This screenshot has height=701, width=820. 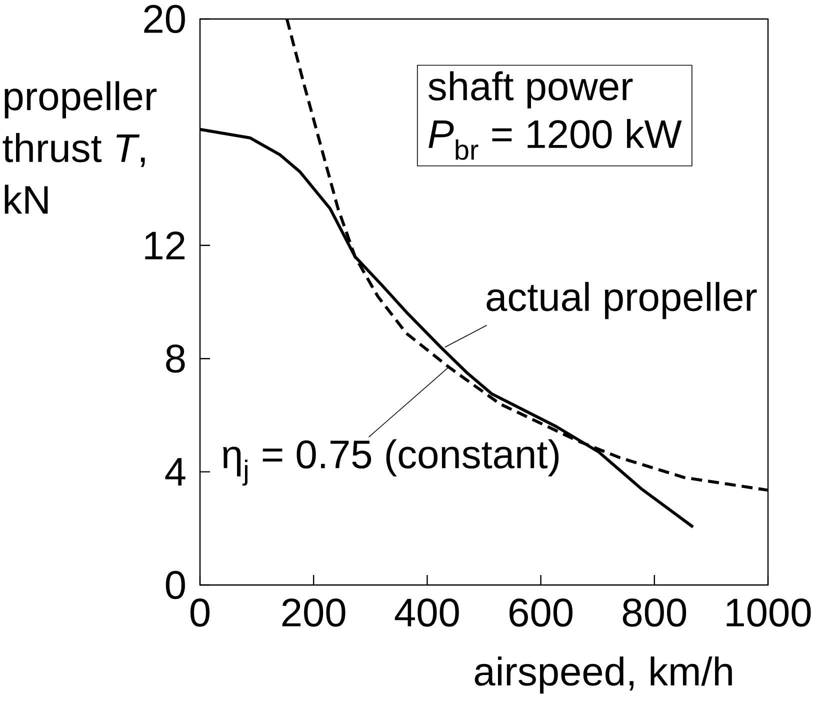 I want to click on text: propeller thrust T, kN, so click(x=79, y=147).